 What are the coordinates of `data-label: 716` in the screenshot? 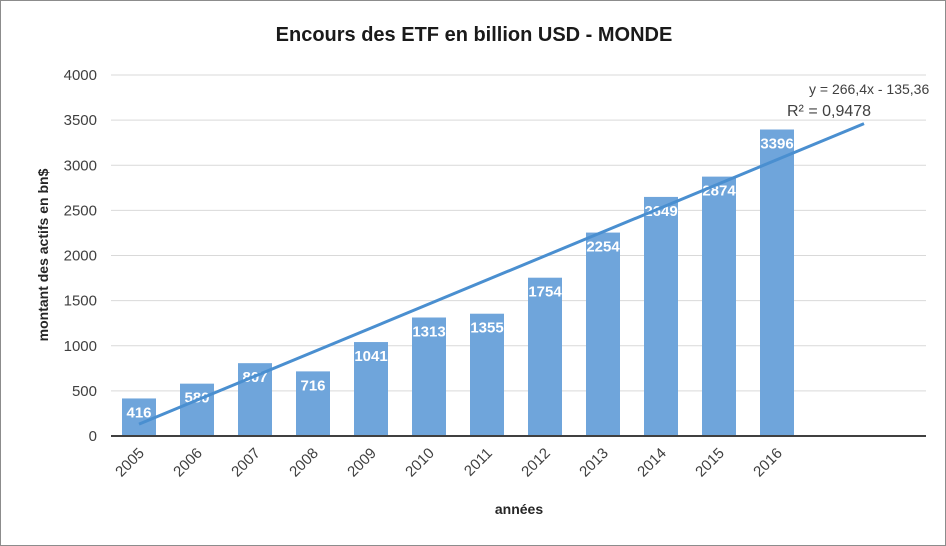 It's located at (312, 385).